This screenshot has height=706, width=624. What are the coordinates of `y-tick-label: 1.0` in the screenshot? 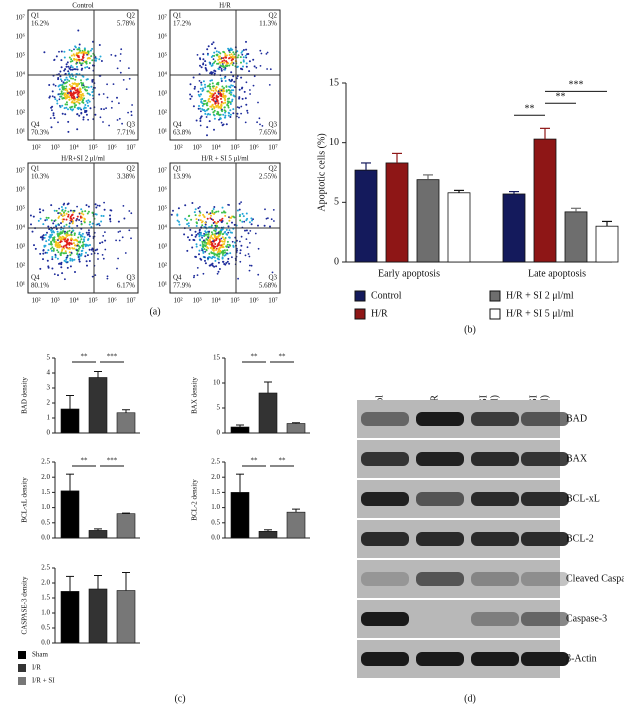 It's located at (215, 507).